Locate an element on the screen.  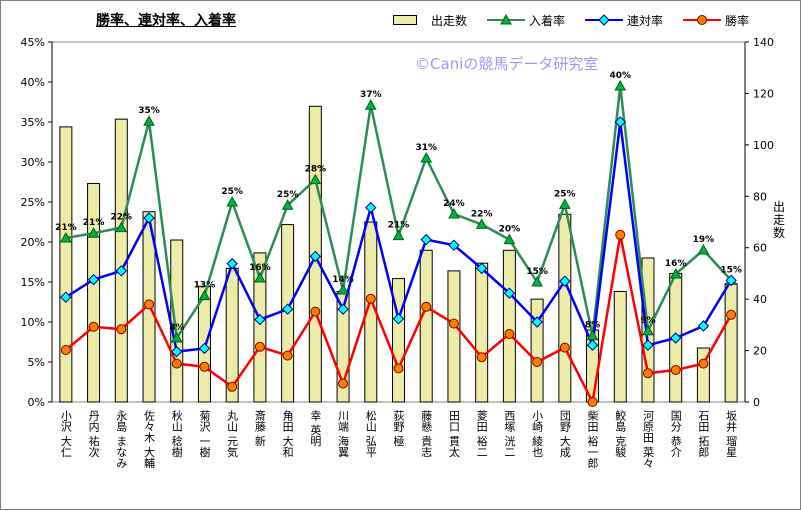
category-label: 柴田 裕一郎 is located at coordinates (592, 439).